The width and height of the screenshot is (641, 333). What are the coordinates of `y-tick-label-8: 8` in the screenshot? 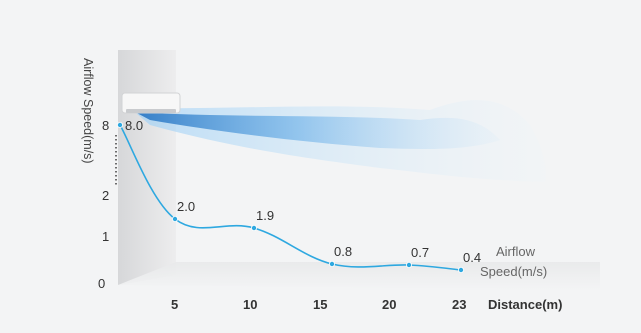 It's located at (105, 125).